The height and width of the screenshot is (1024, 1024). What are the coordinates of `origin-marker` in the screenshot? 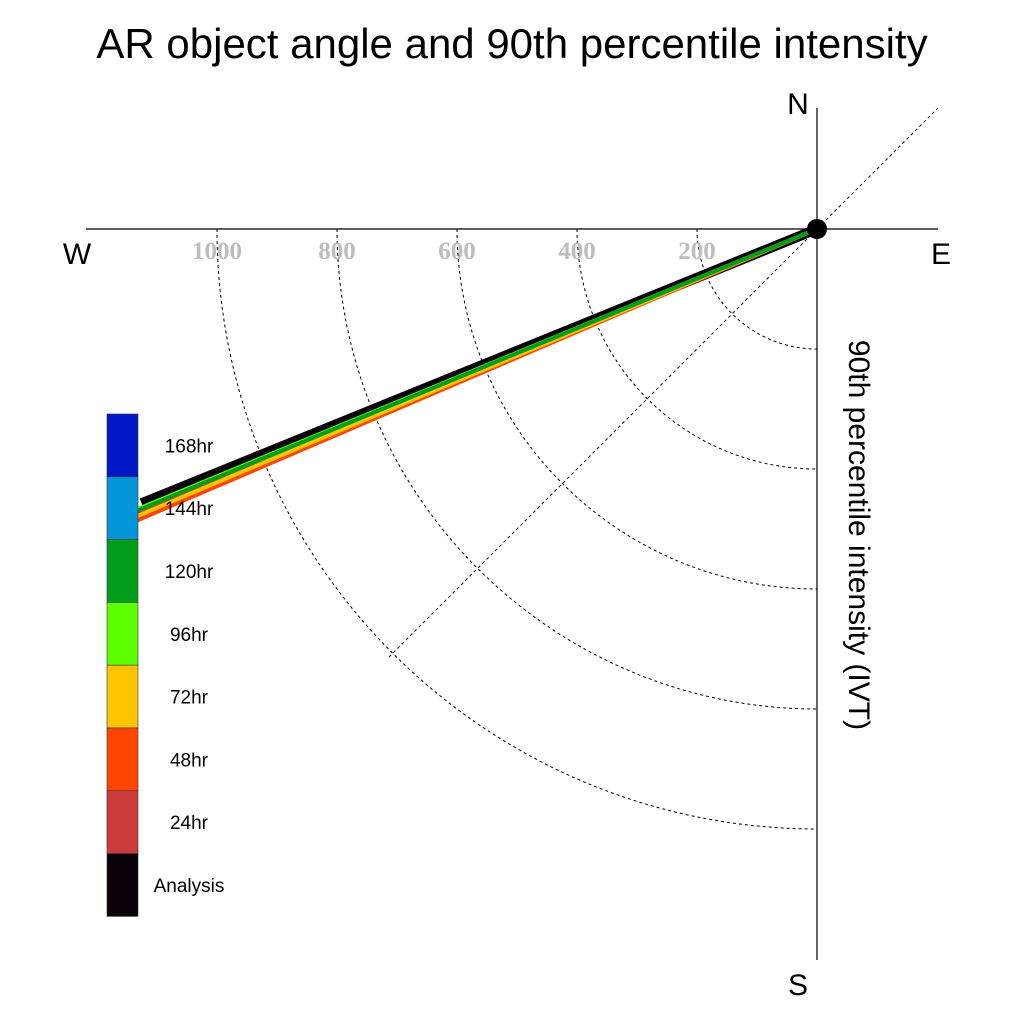 It's located at (817, 229).